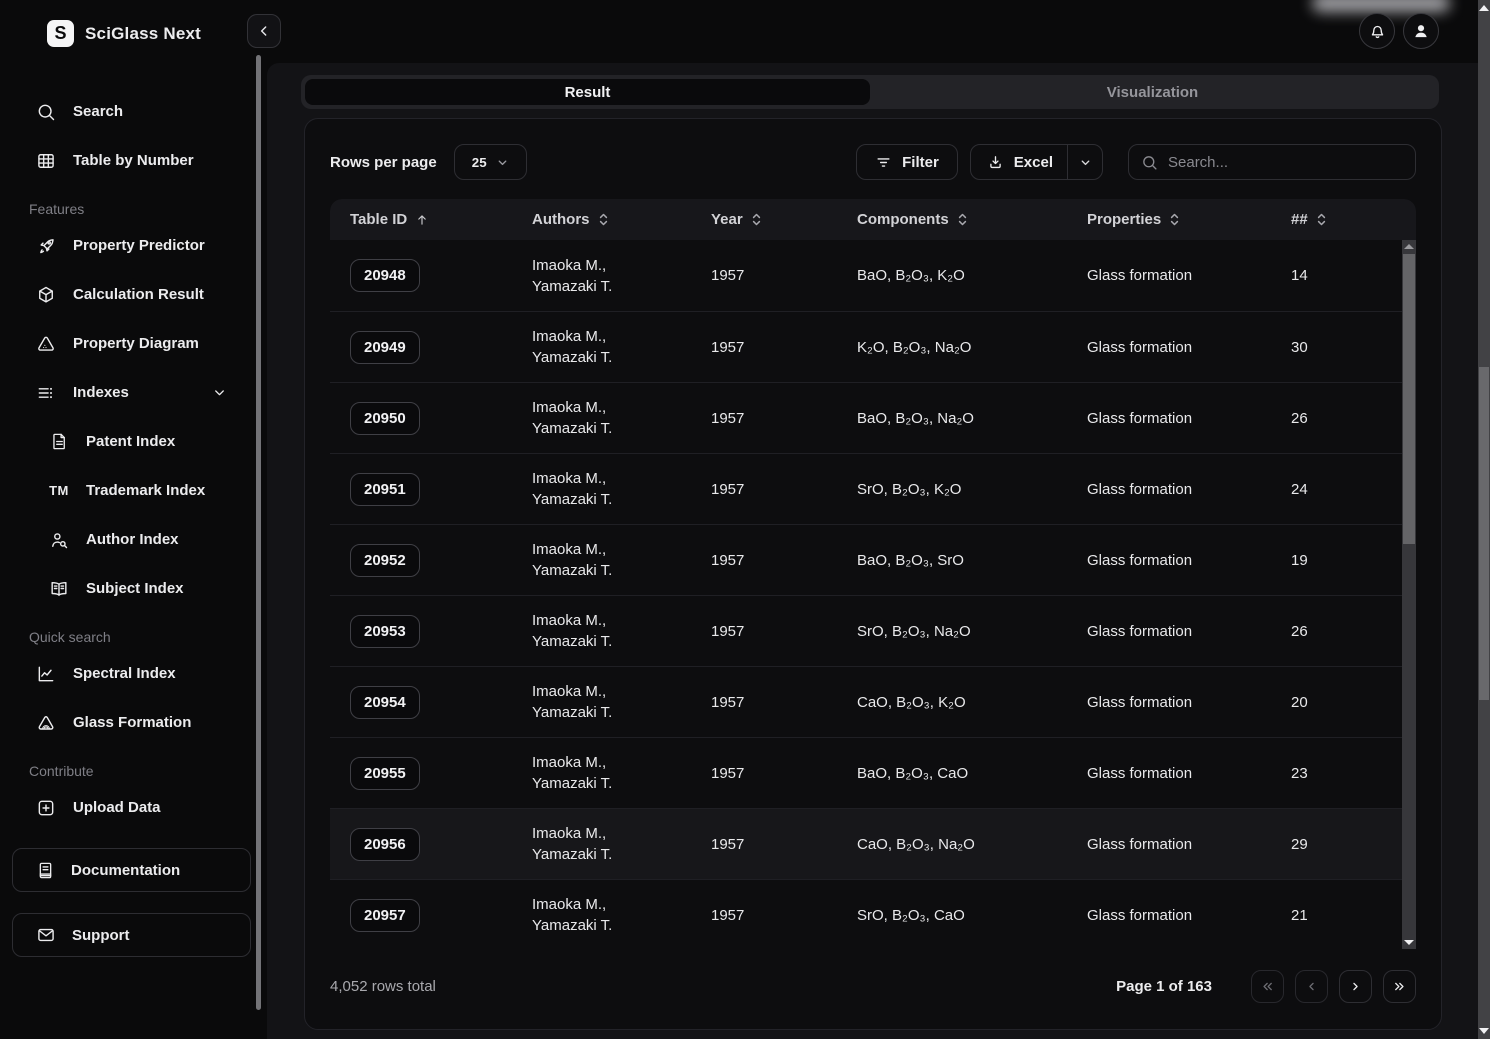 This screenshot has height=1039, width=1490. I want to click on first-page-button, so click(1267, 986).